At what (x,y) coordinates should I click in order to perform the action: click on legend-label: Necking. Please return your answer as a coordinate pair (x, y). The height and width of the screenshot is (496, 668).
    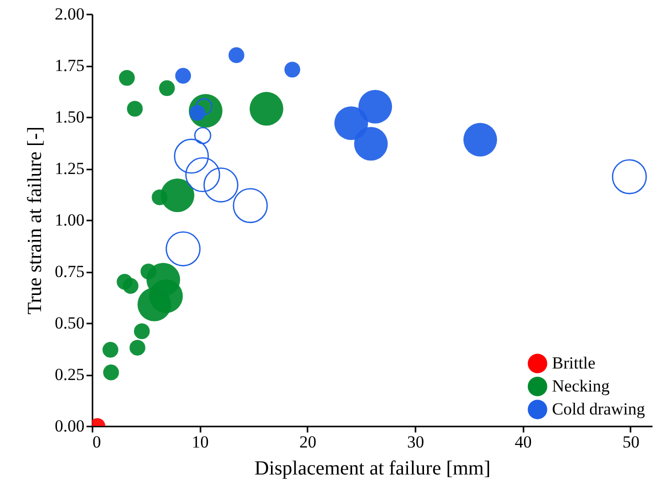
    Looking at the image, I should click on (581, 386).